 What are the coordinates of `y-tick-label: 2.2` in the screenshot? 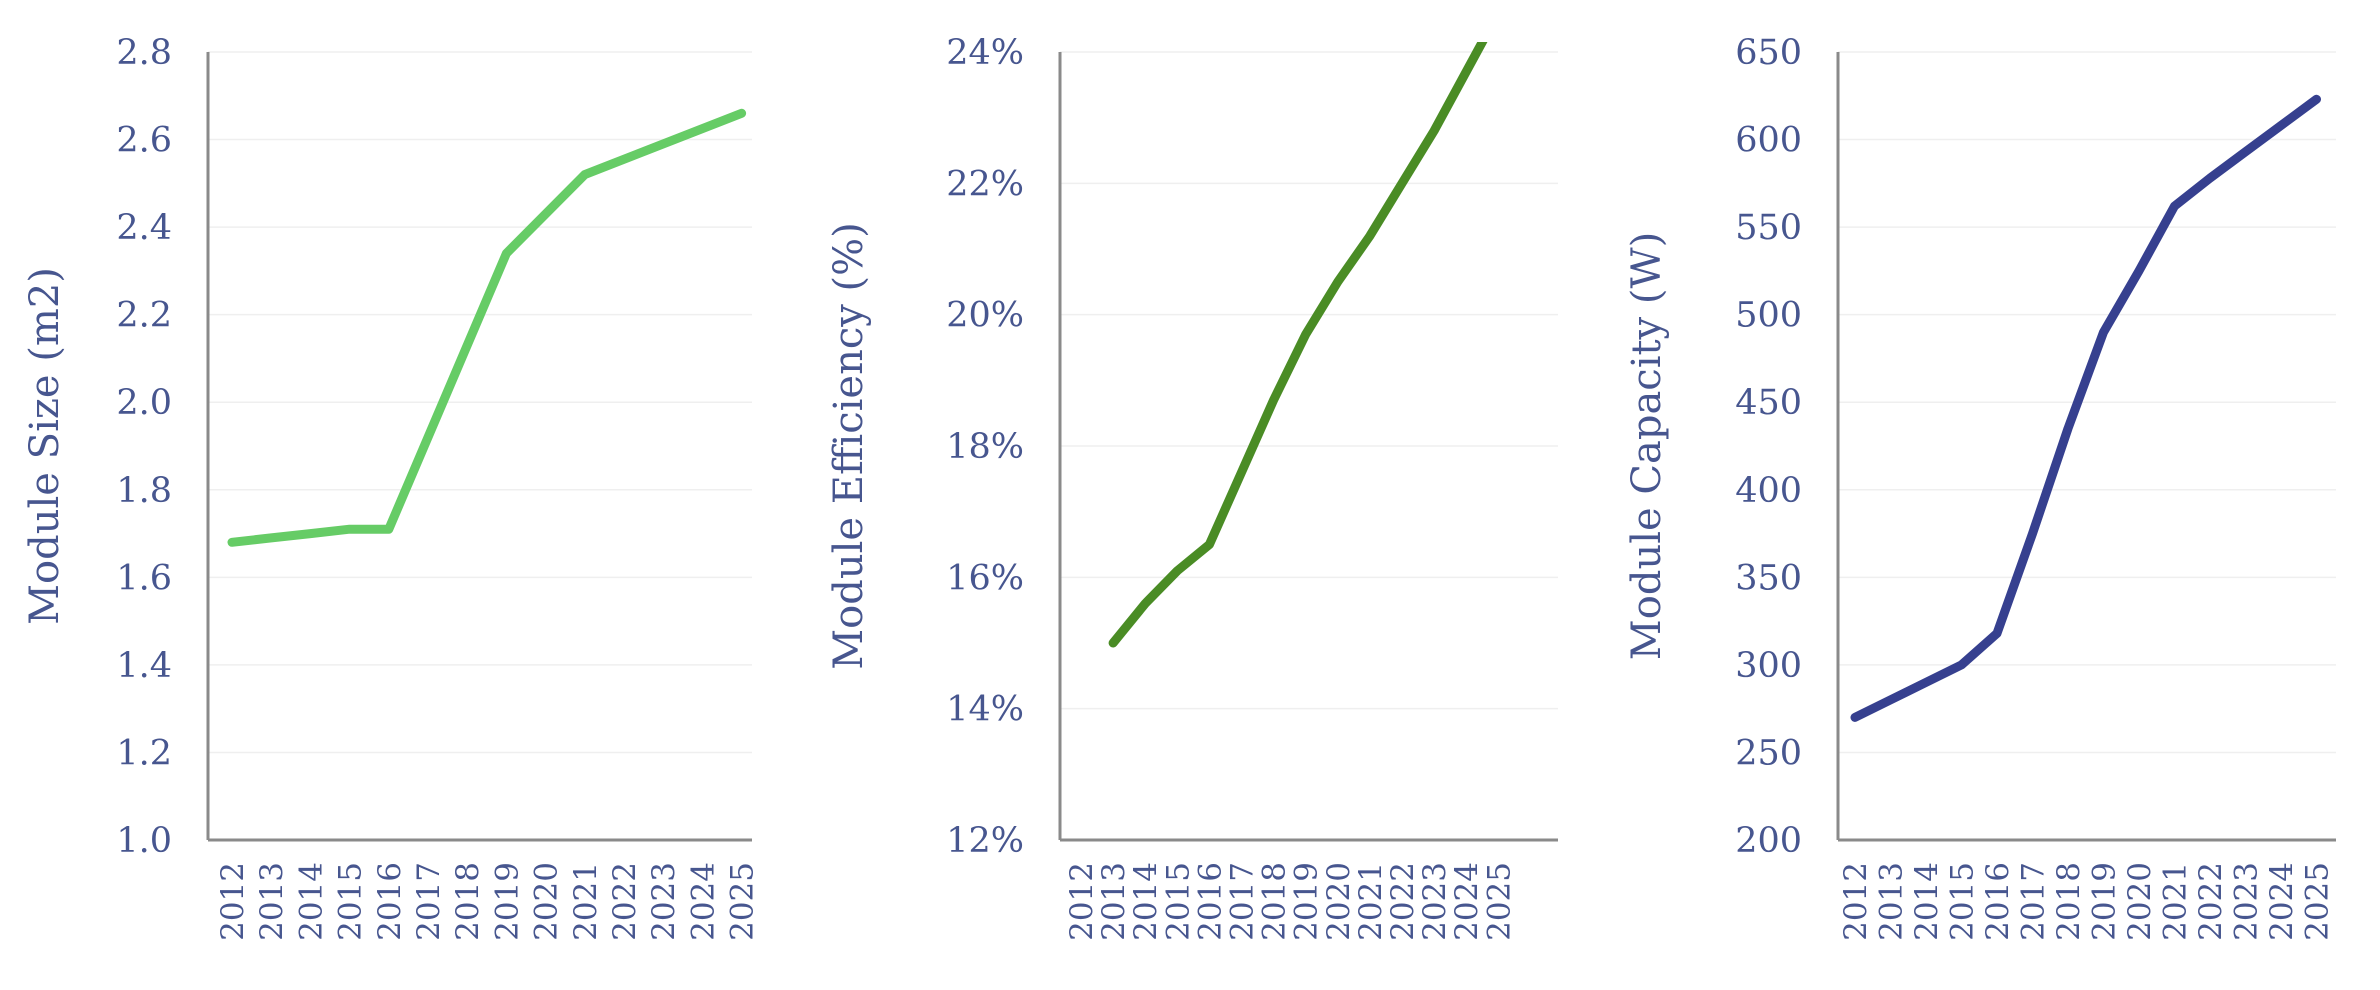 It's located at (144, 316).